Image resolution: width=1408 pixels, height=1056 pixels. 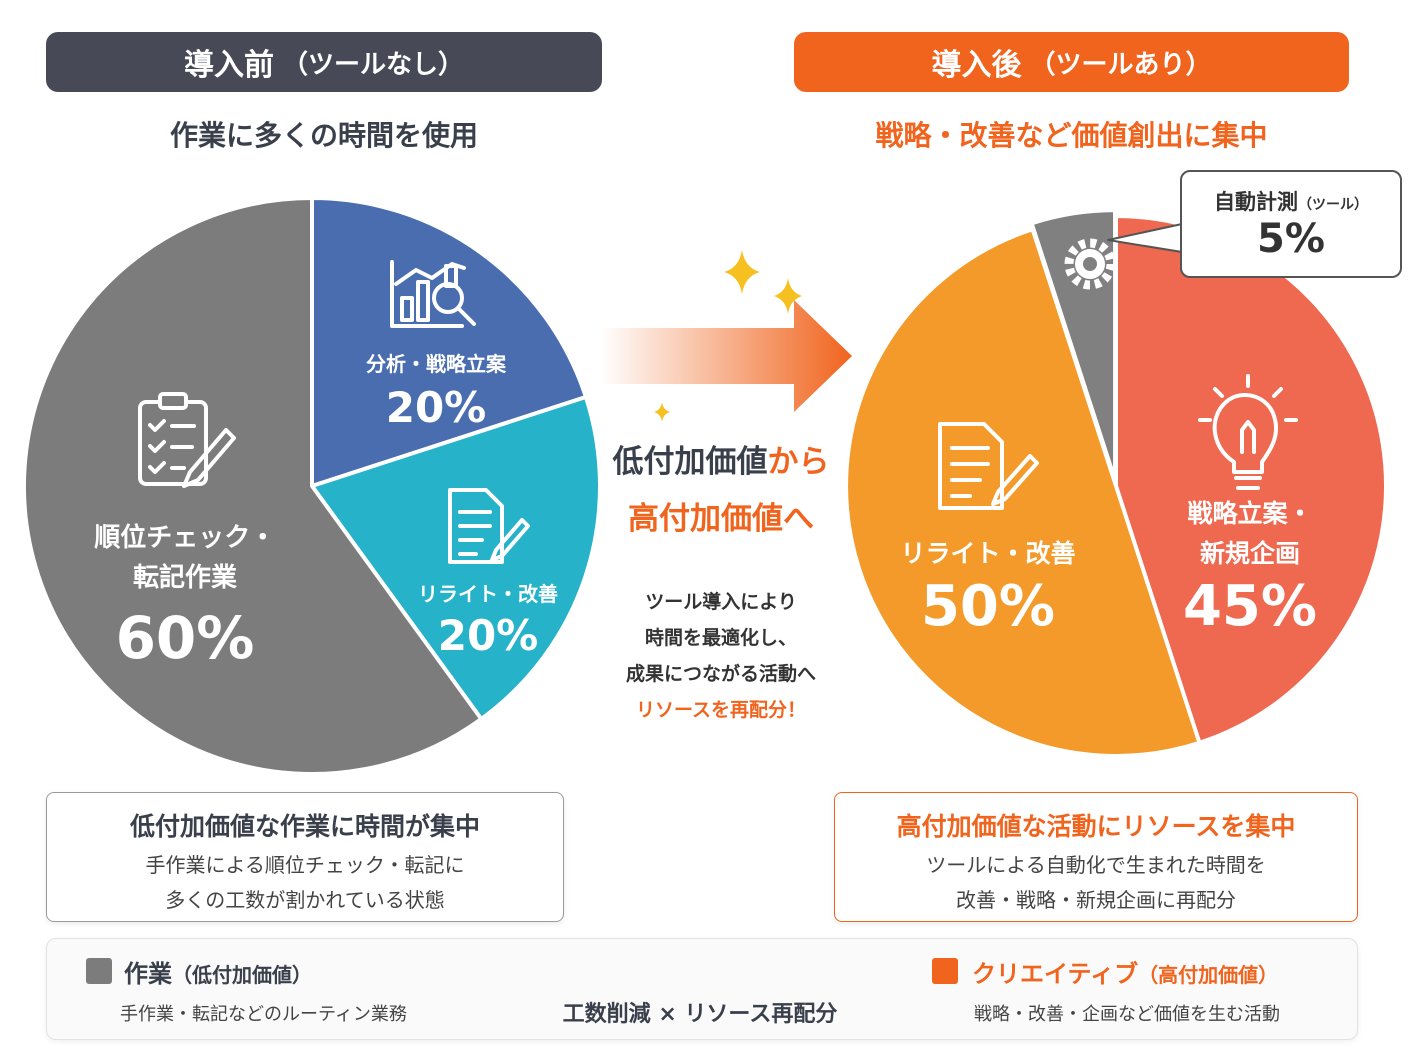 I want to click on gear-icon, so click(x=1090, y=264).